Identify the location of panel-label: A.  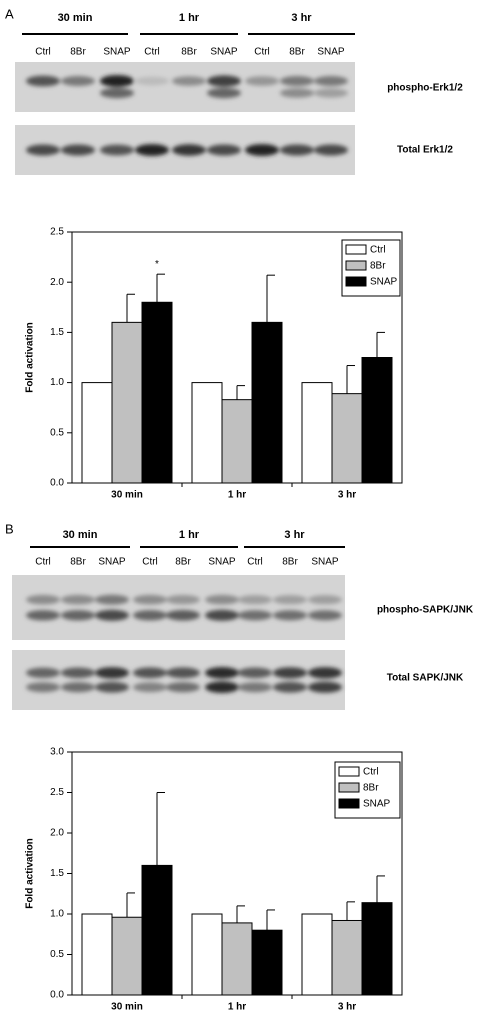
(9, 13).